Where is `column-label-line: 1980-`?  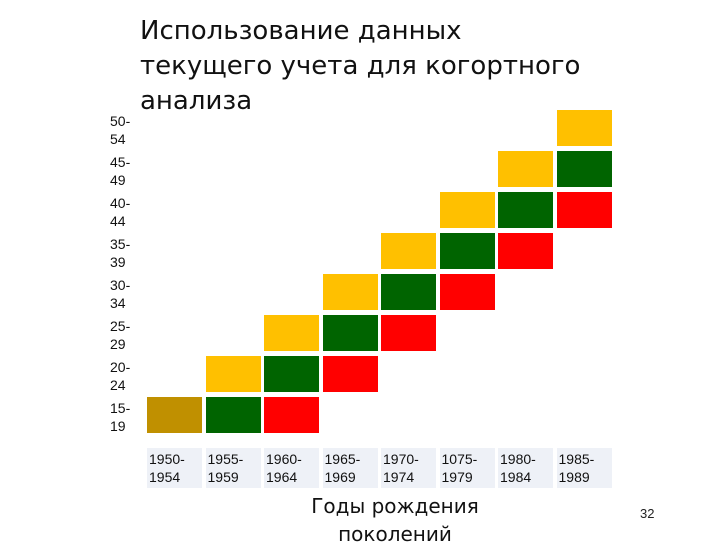 column-label-line: 1980- is located at coordinates (518, 459).